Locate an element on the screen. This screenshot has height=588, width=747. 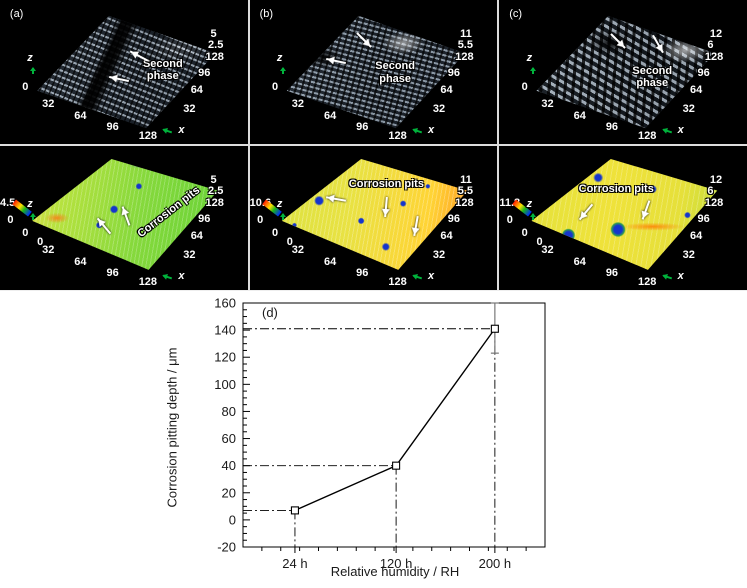
colorbar-max-label: 4.5 is located at coordinates (8, 202).